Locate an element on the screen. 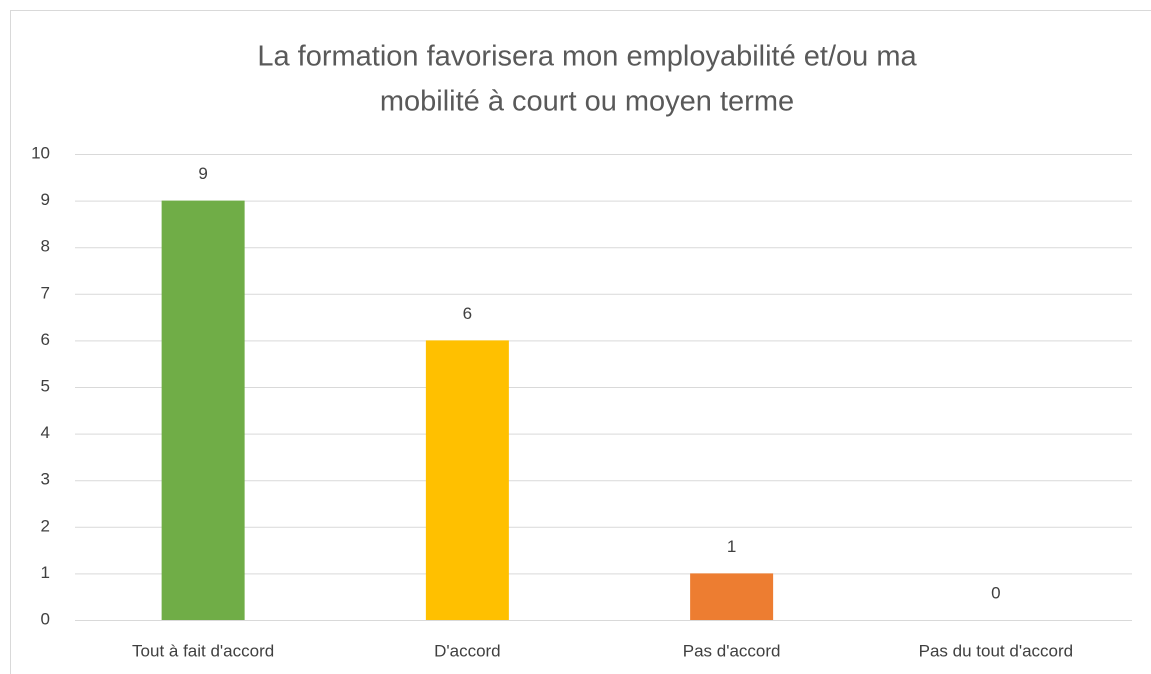  y-tick-label: 9 is located at coordinates (45, 199).